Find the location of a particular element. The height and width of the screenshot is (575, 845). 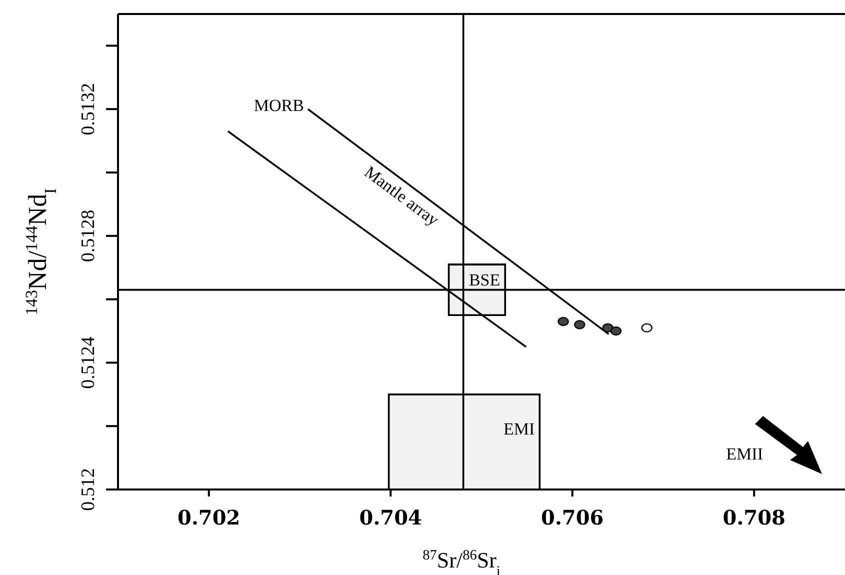

x-tick-label: 0.708 is located at coordinates (754, 518).